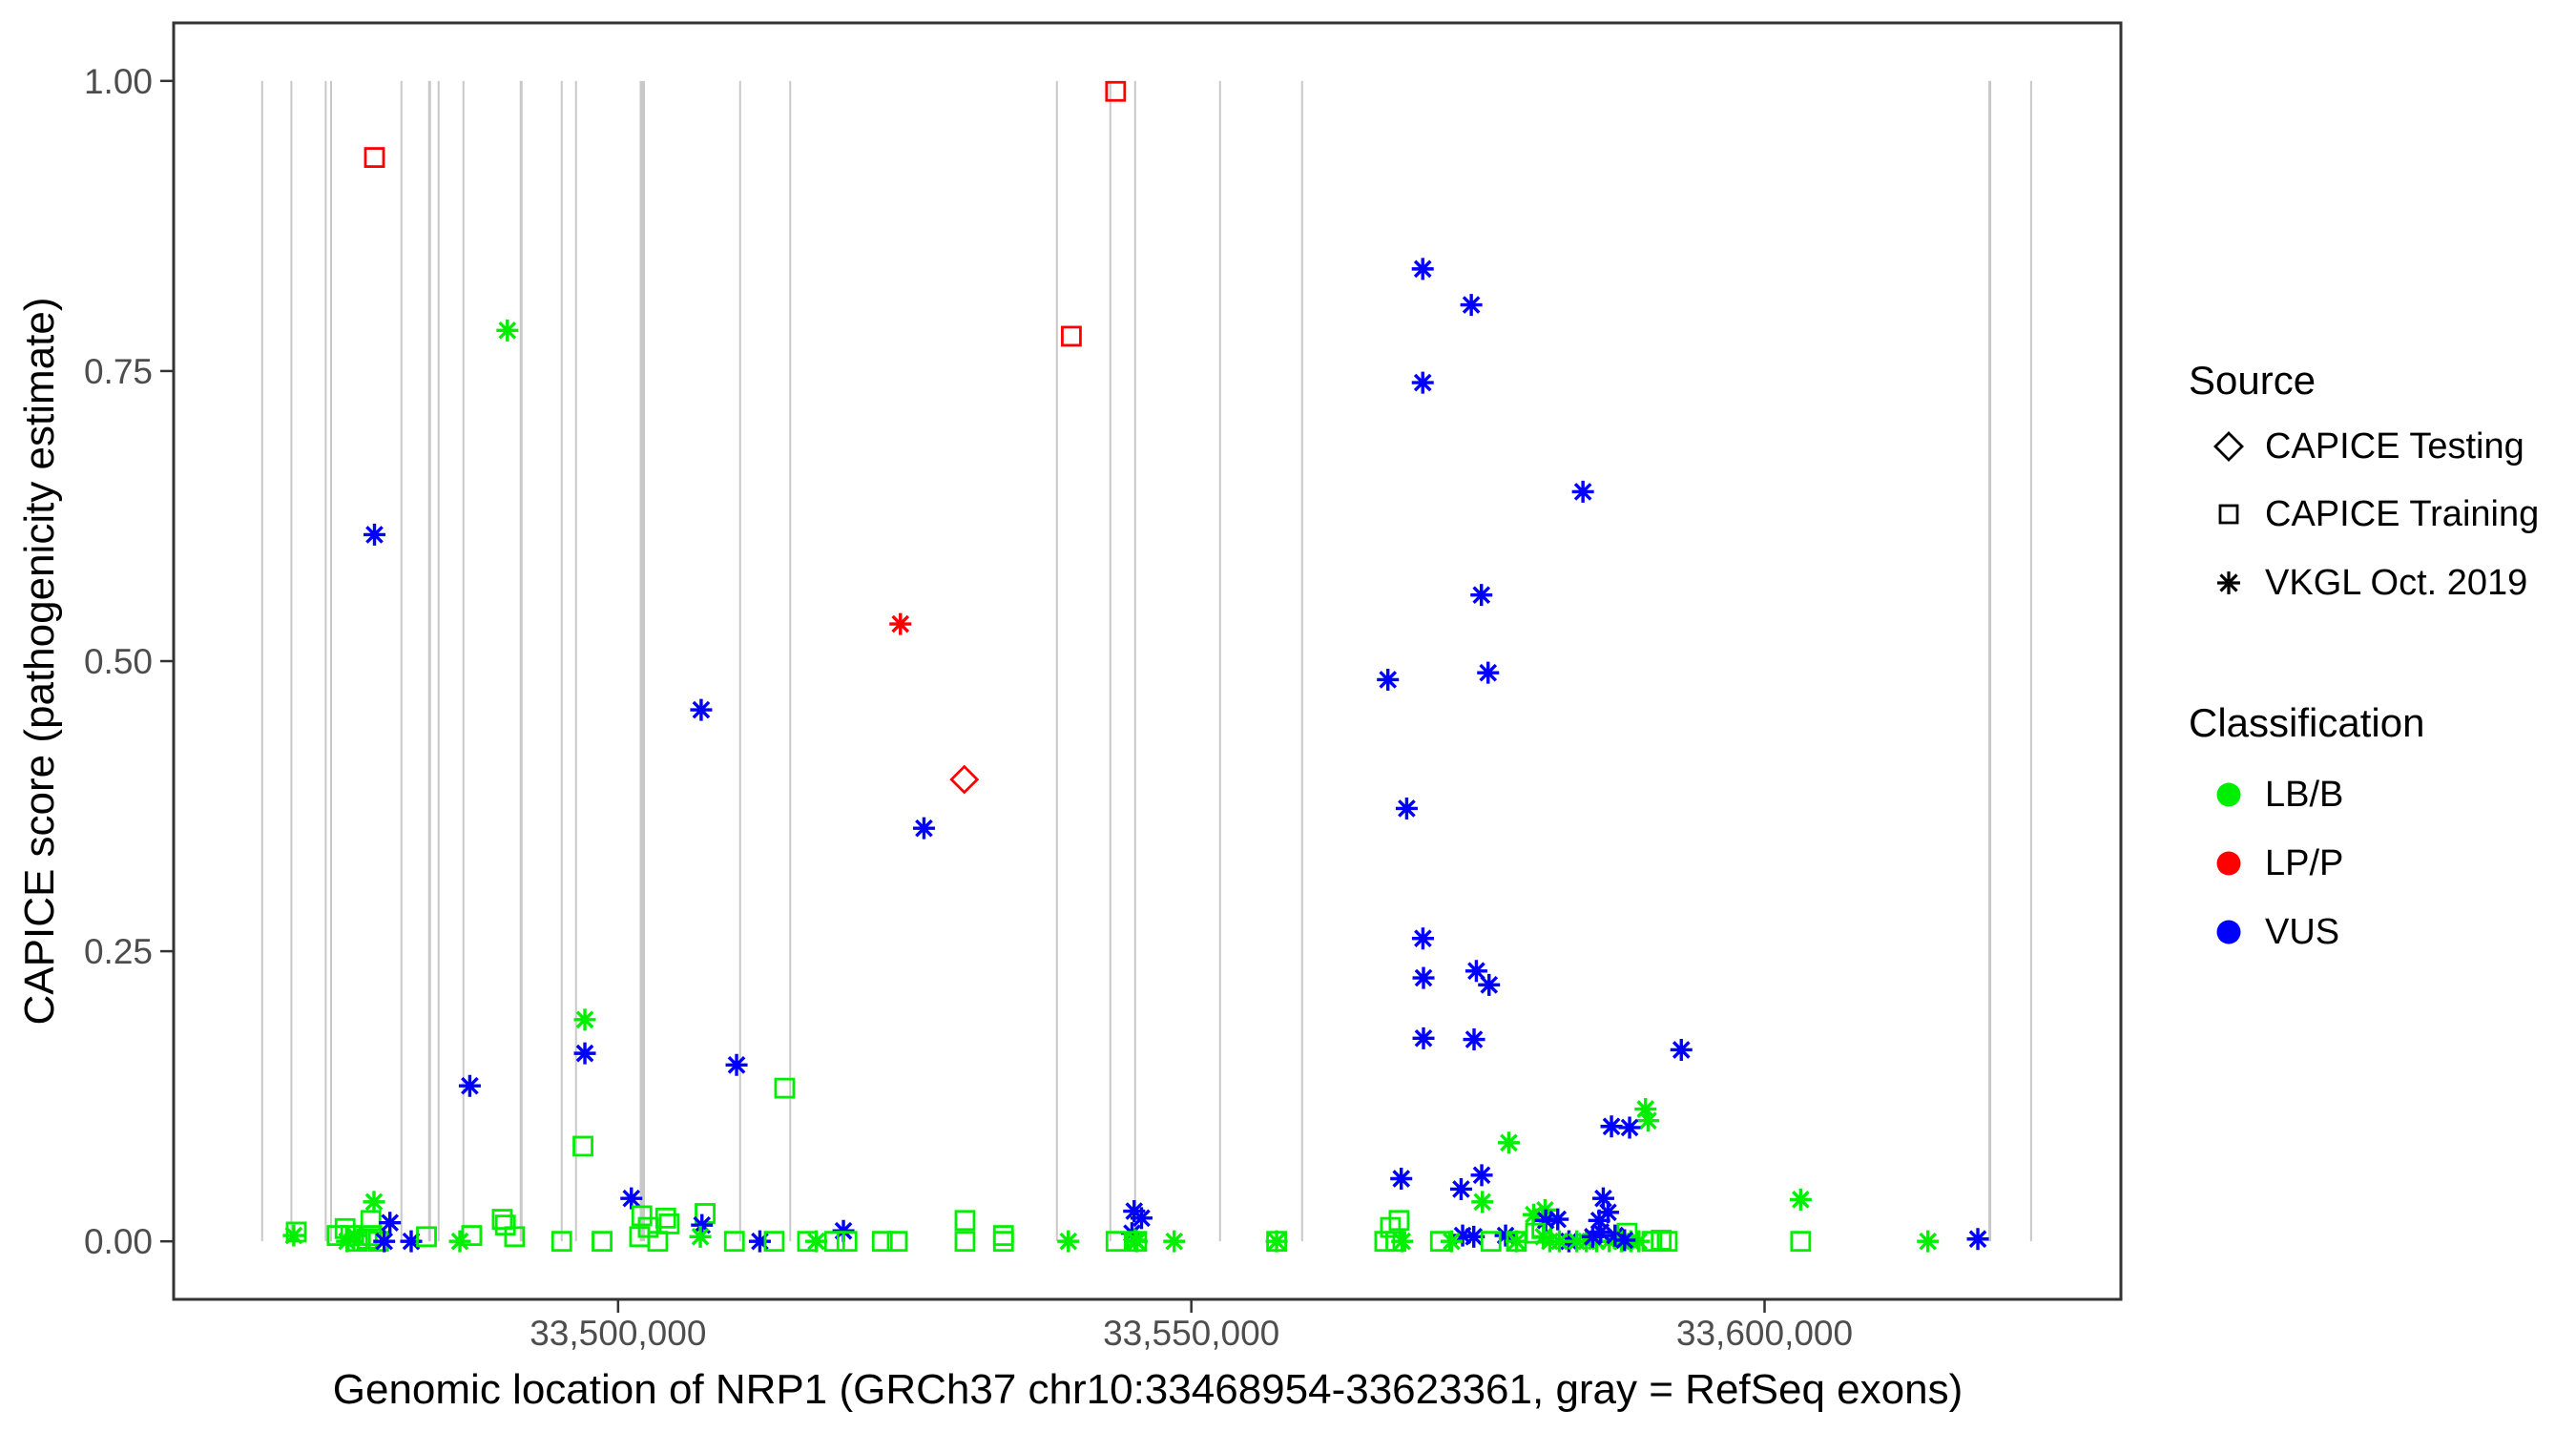 The image size is (2576, 1431). I want to click on legend-item-label: VKGL Oct. 2019, so click(2396, 582).